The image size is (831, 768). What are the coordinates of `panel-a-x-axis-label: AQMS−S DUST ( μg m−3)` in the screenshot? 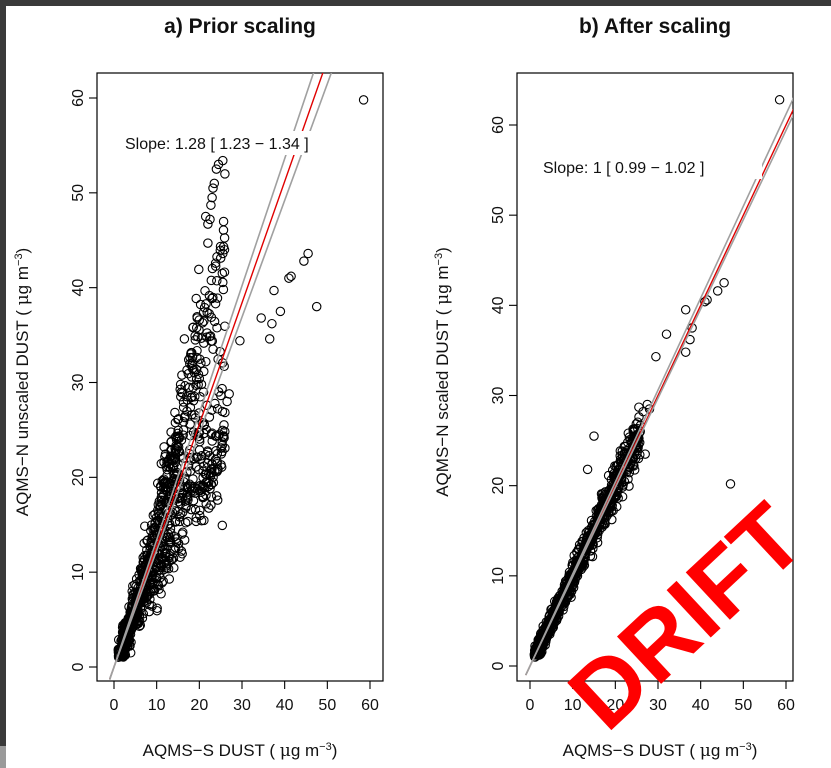 It's located at (240, 751).